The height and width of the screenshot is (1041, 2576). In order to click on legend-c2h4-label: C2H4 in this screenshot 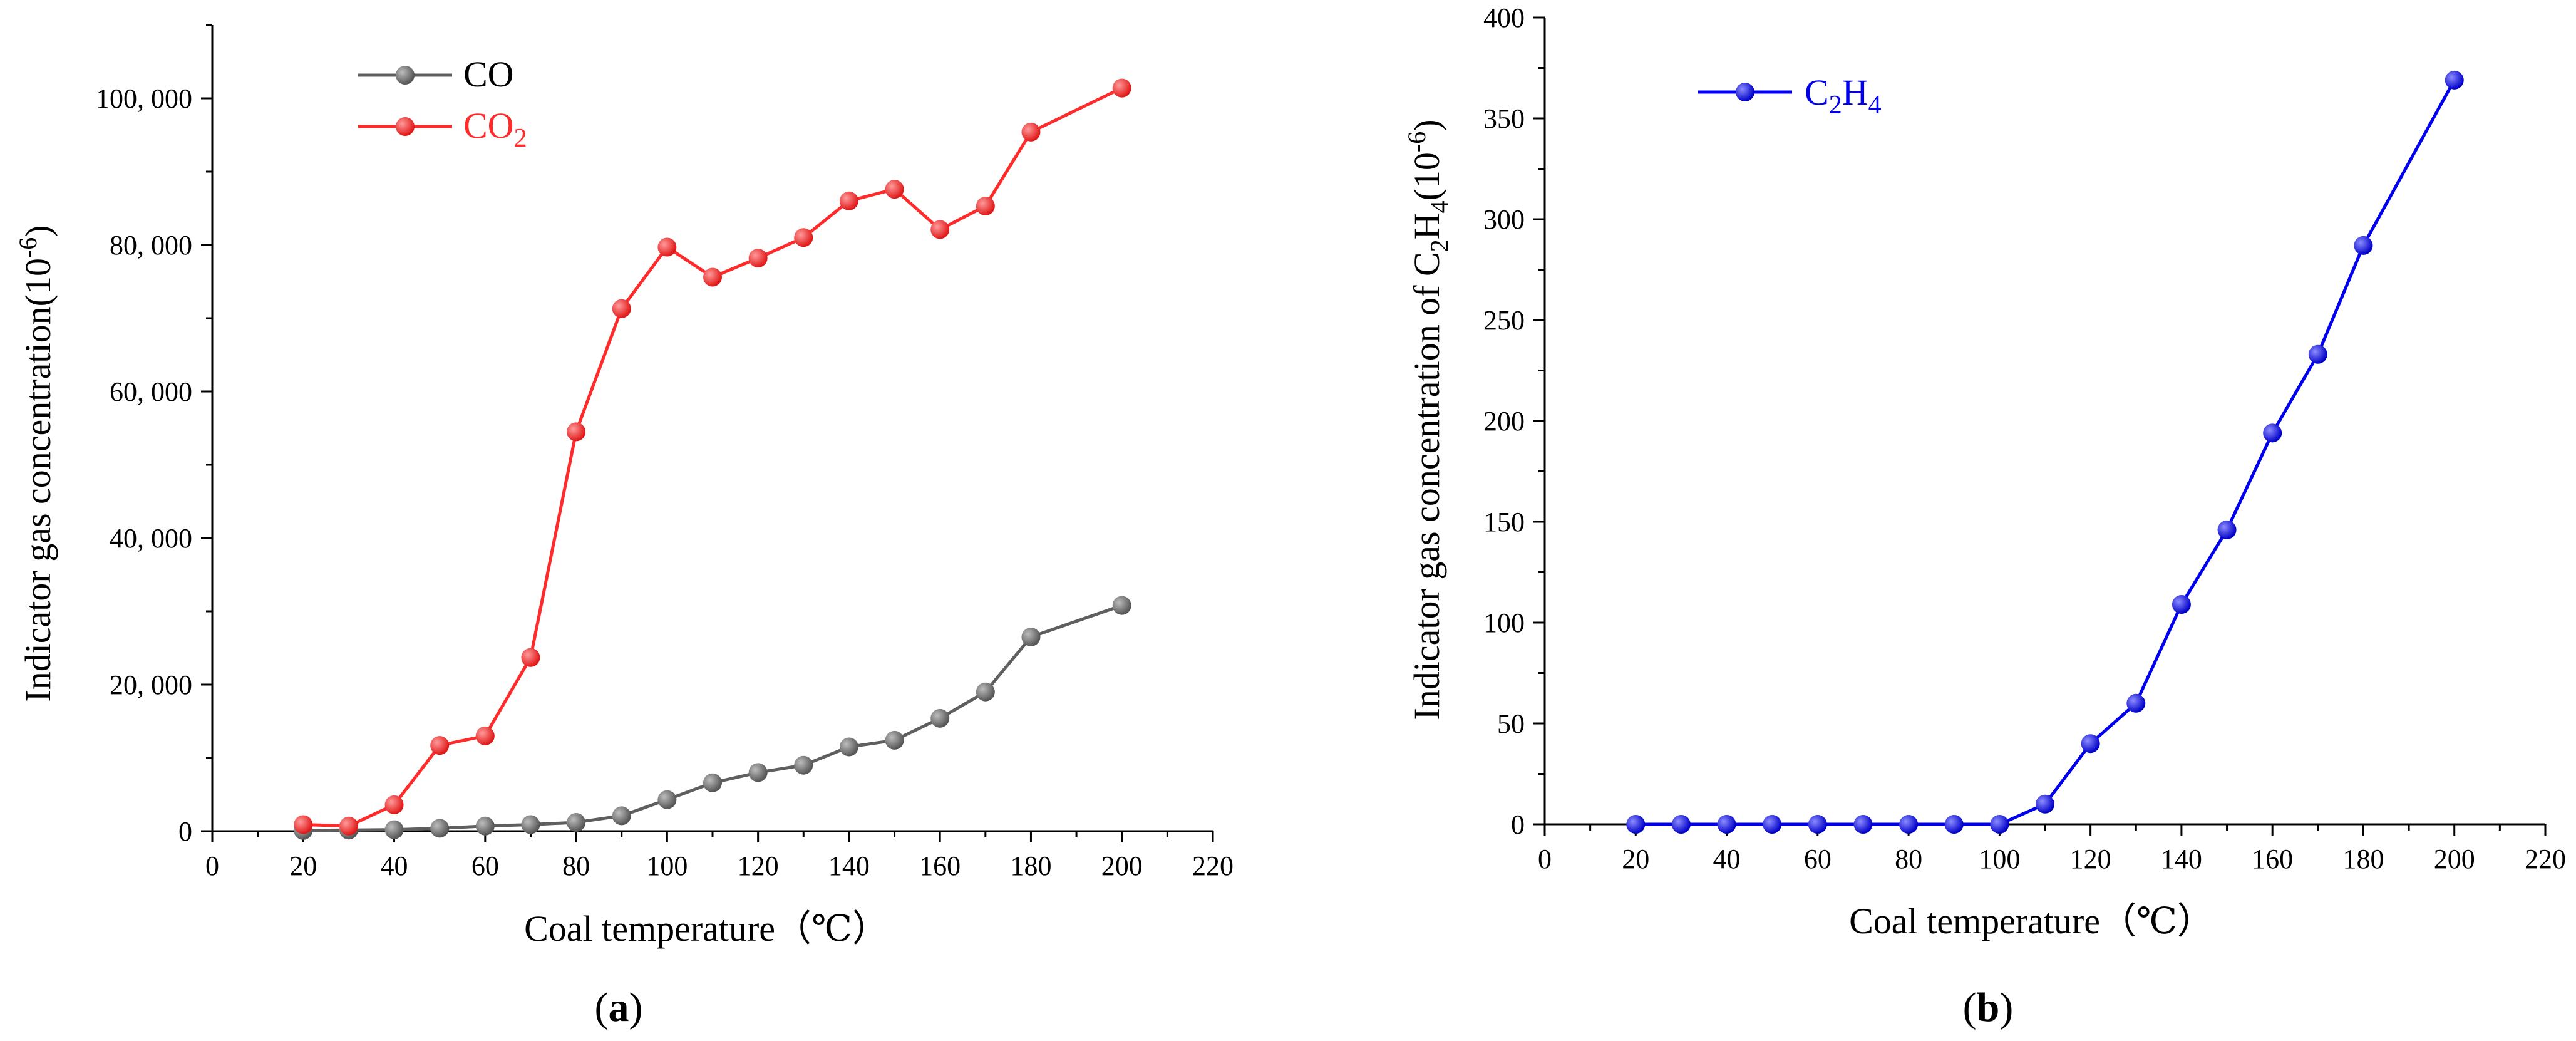, I will do `click(1843, 96)`.